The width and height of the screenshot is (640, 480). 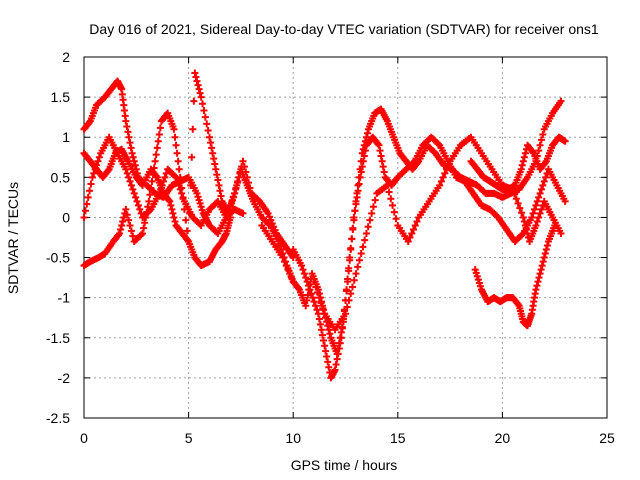 What do you see at coordinates (66, 217) in the screenshot?
I see `y-tick-label: 0` at bounding box center [66, 217].